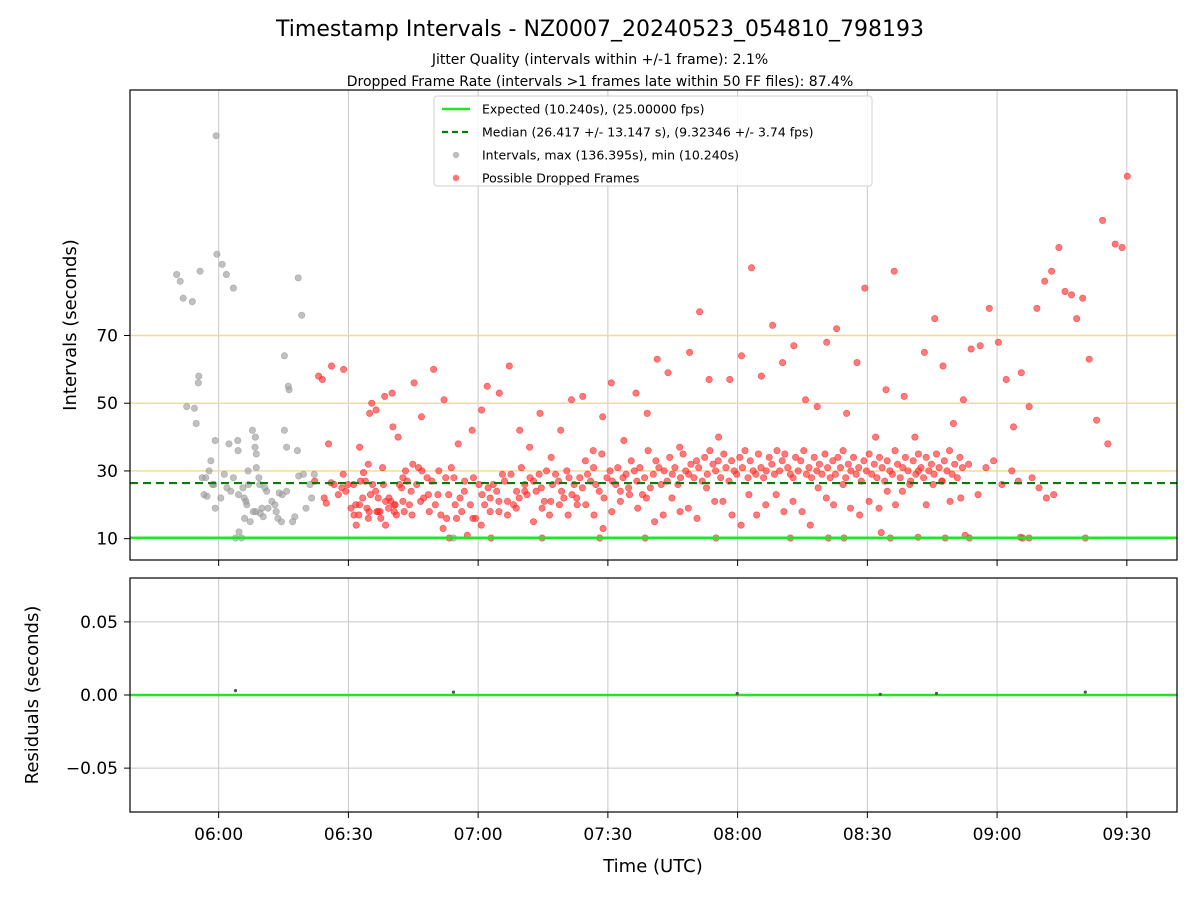 Image resolution: width=1200 pixels, height=900 pixels. Describe the element at coordinates (560, 178) in the screenshot. I see `legend-entry-label: Possible Dropped Frames` at that location.